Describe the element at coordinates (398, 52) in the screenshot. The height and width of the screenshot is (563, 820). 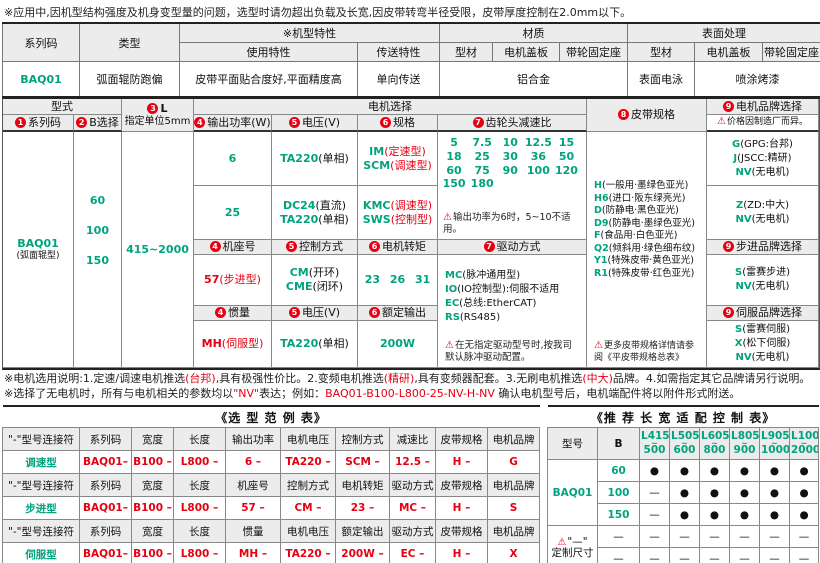
I see `header-transfer-feature: 传送特性` at that location.